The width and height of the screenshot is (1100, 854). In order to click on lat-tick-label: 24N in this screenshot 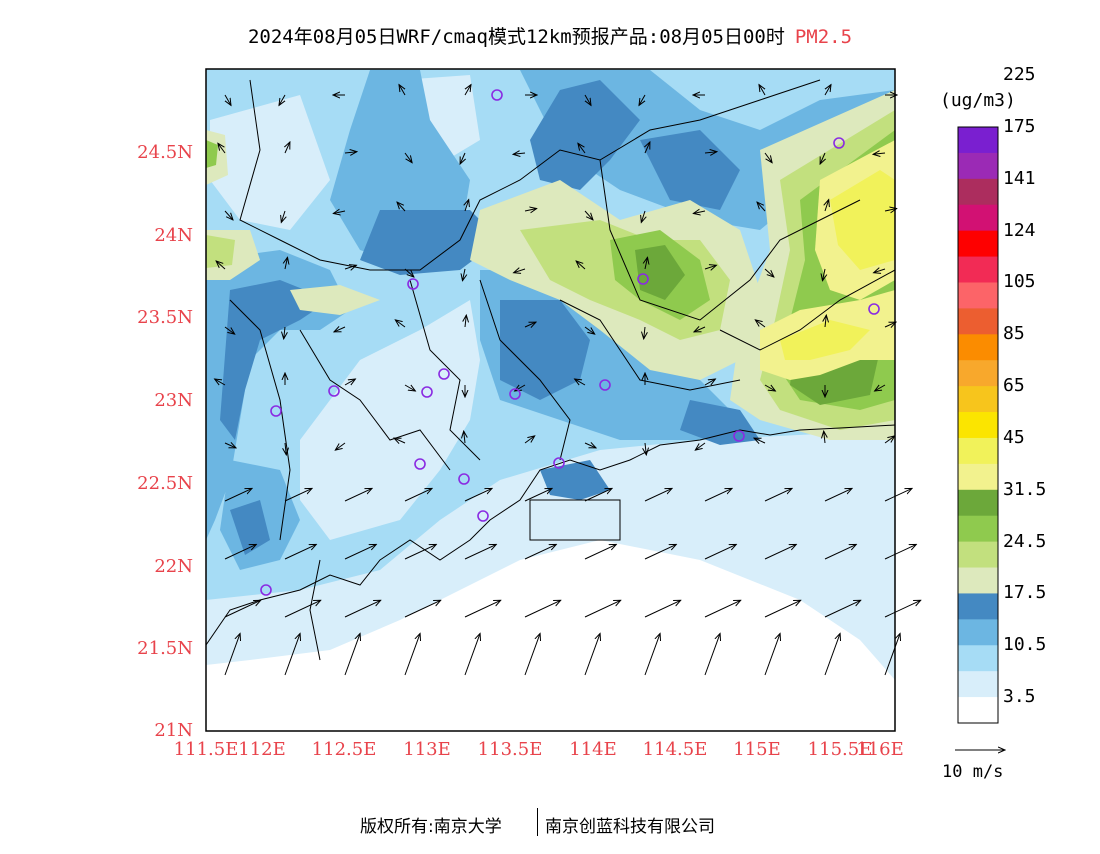, I will do `click(173, 235)`.